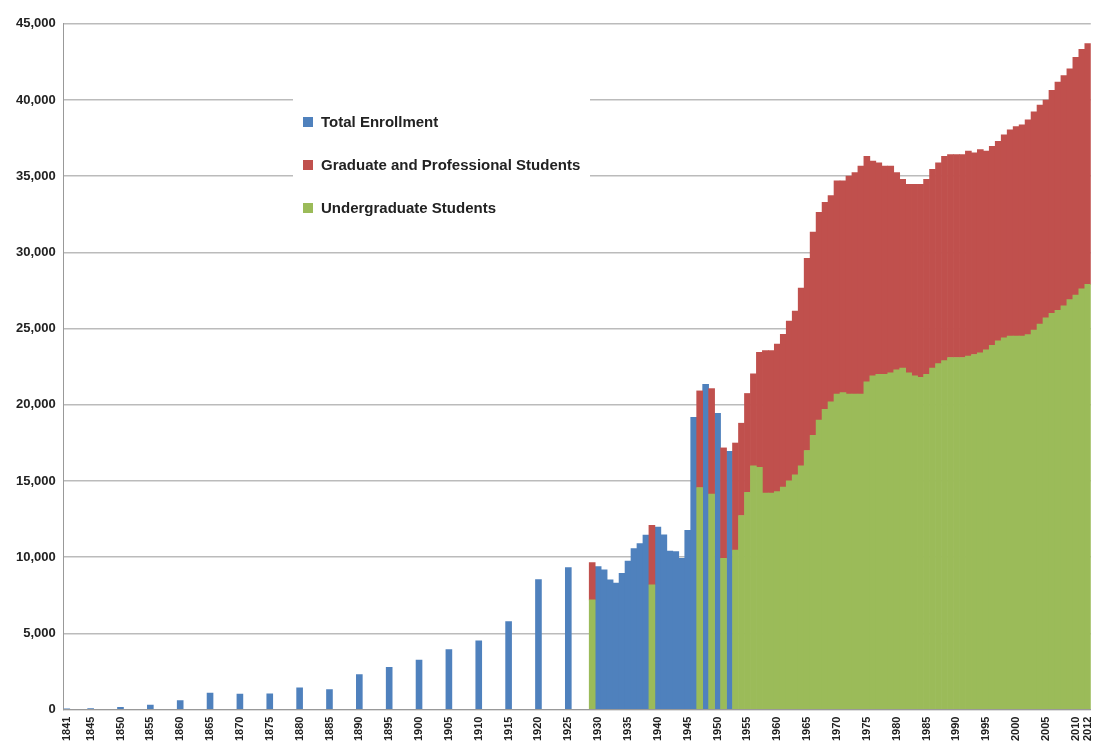 The image size is (1112, 752). I want to click on x-tick-label: 1895, so click(388, 729).